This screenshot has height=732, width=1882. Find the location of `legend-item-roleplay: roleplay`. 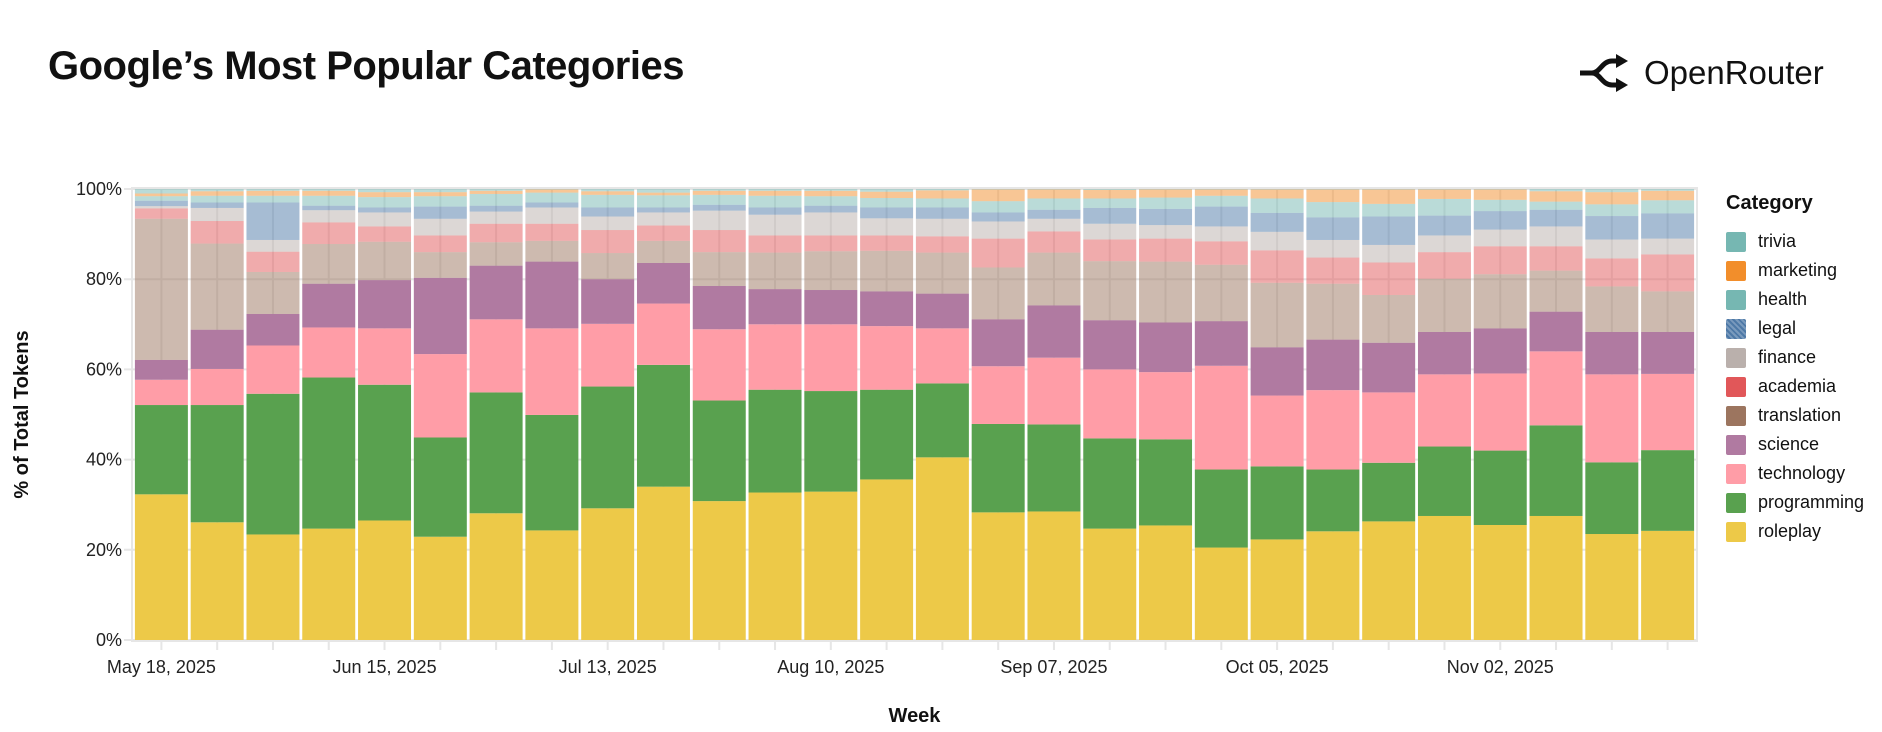

legend-item-roleplay: roleplay is located at coordinates (1795, 531).